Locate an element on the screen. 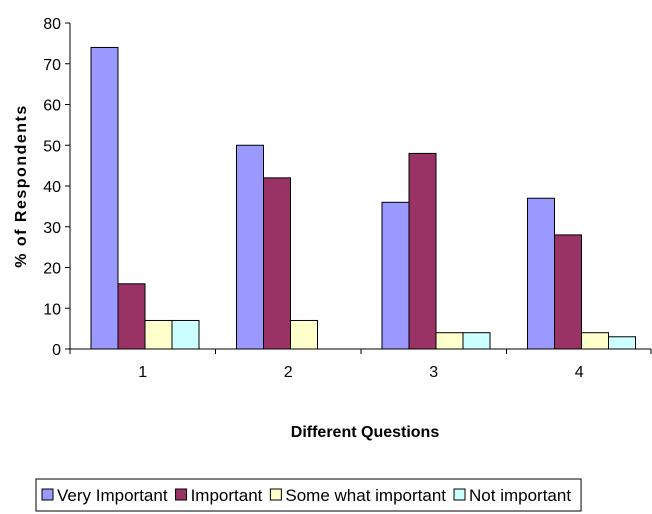 This screenshot has width=652, height=514. bar-some-what-important-q1 is located at coordinates (158, 334).